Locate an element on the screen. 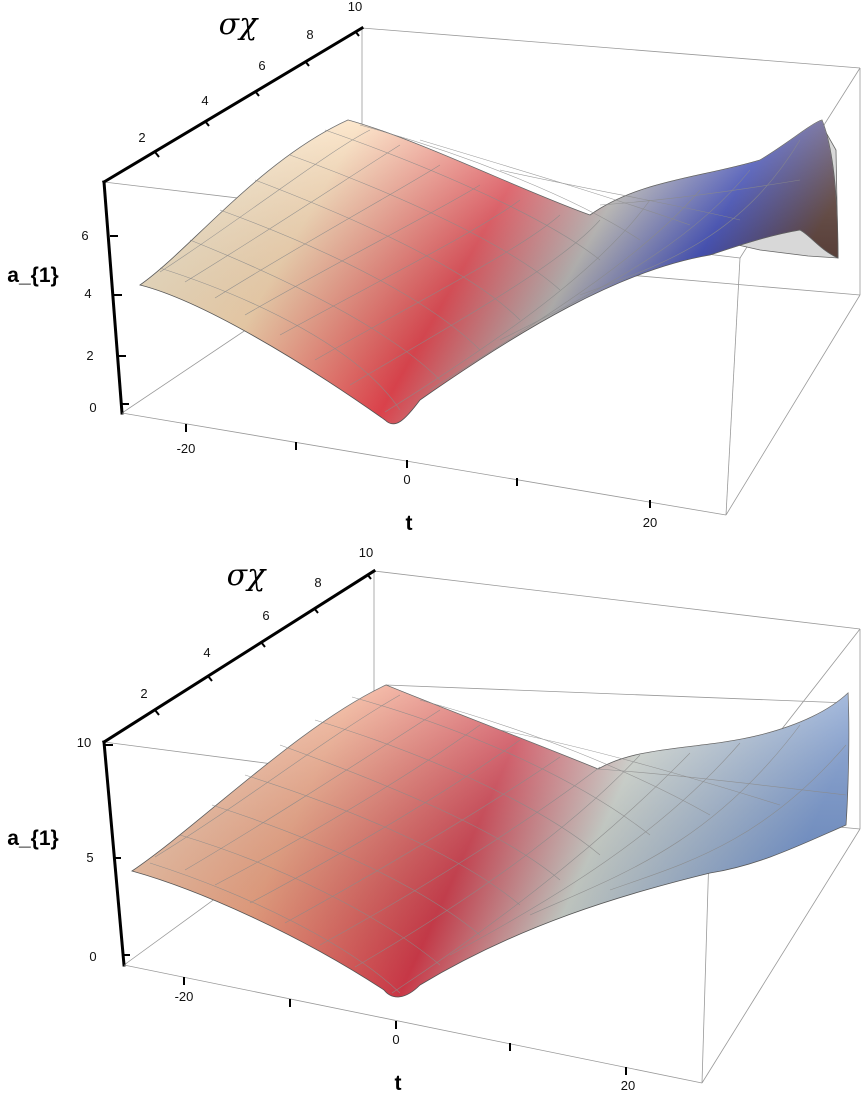 Image resolution: width=864 pixels, height=1102 pixels. z-tick-label: 2 is located at coordinates (89, 355).